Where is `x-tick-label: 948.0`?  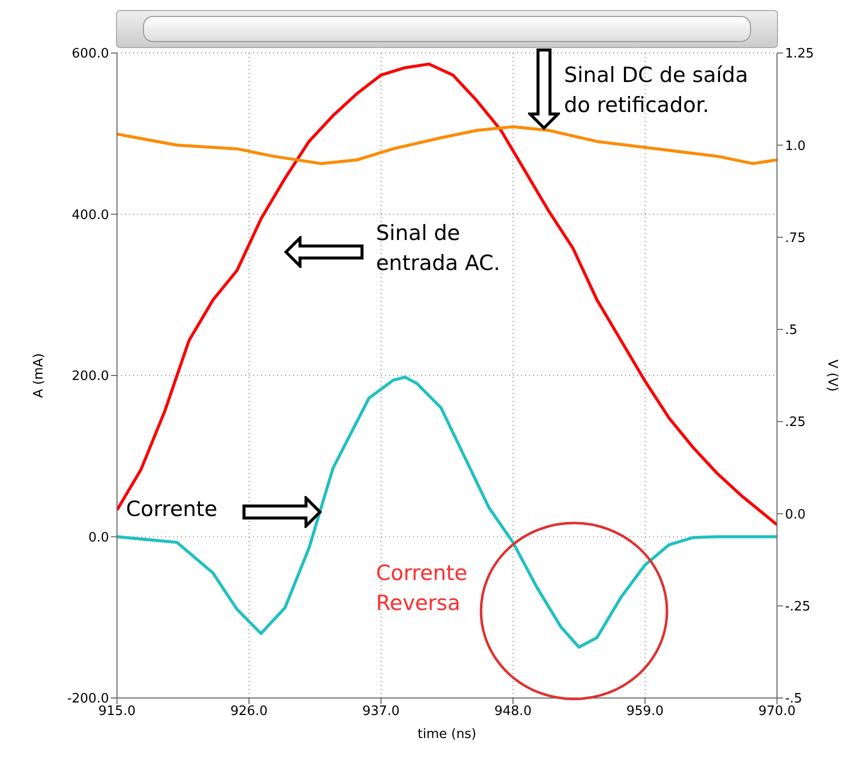
x-tick-label: 948.0 is located at coordinates (513, 712).